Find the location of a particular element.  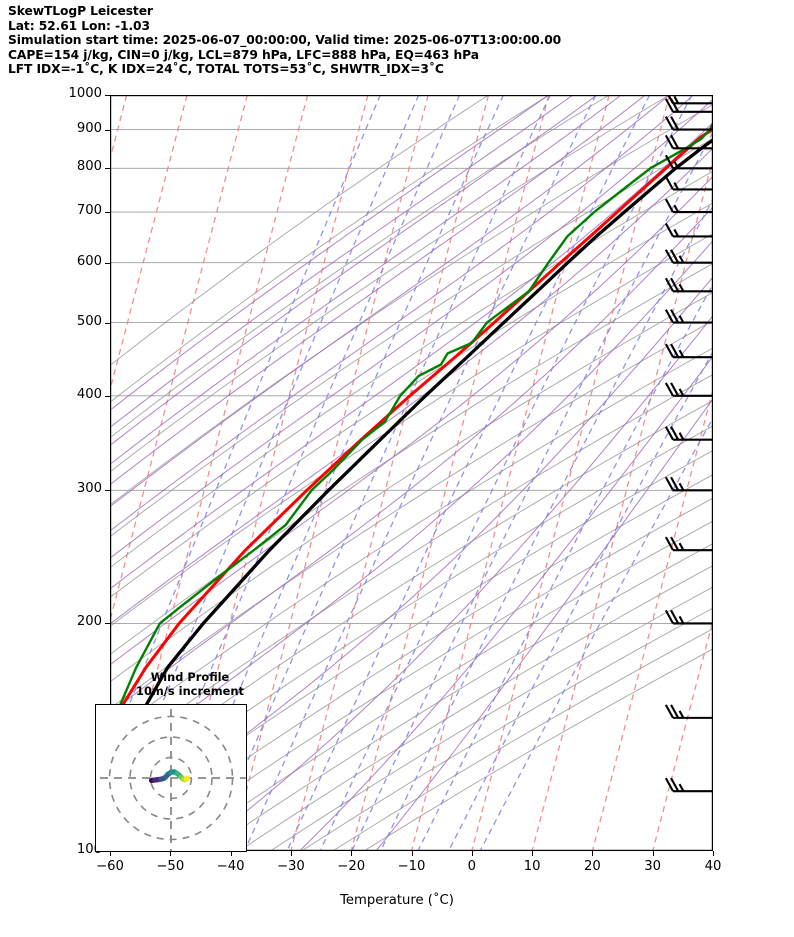

wind-barb-layer is located at coordinates (688, 444).